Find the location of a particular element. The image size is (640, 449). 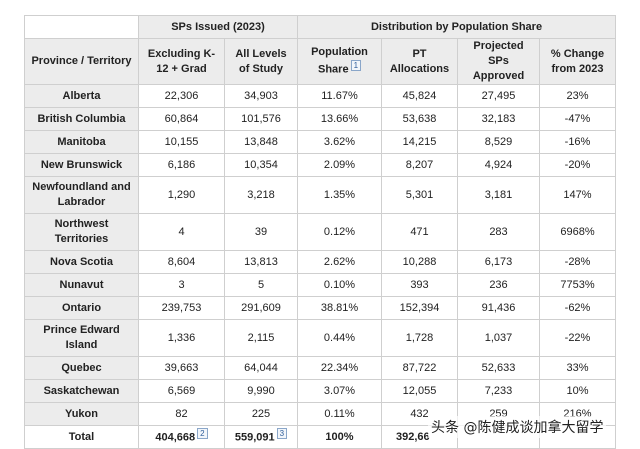

table-row: Alberta 22,306 34,903 11.67% 45,824 27,495 23% is located at coordinates (320, 96).